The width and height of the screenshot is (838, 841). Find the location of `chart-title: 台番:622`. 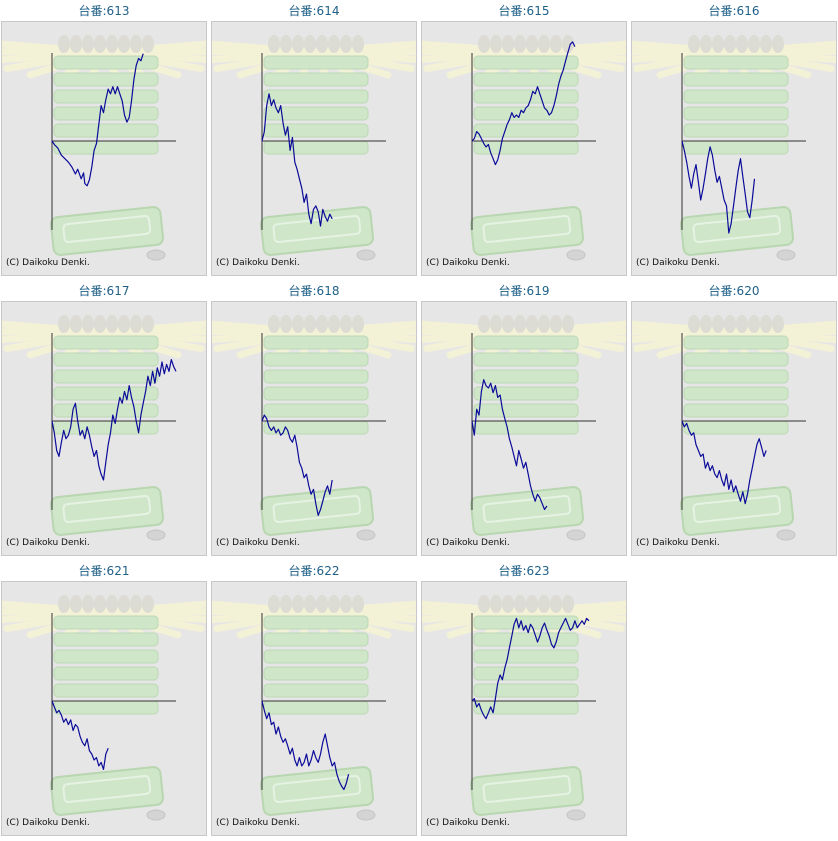

chart-title: 台番:622 is located at coordinates (314, 571).